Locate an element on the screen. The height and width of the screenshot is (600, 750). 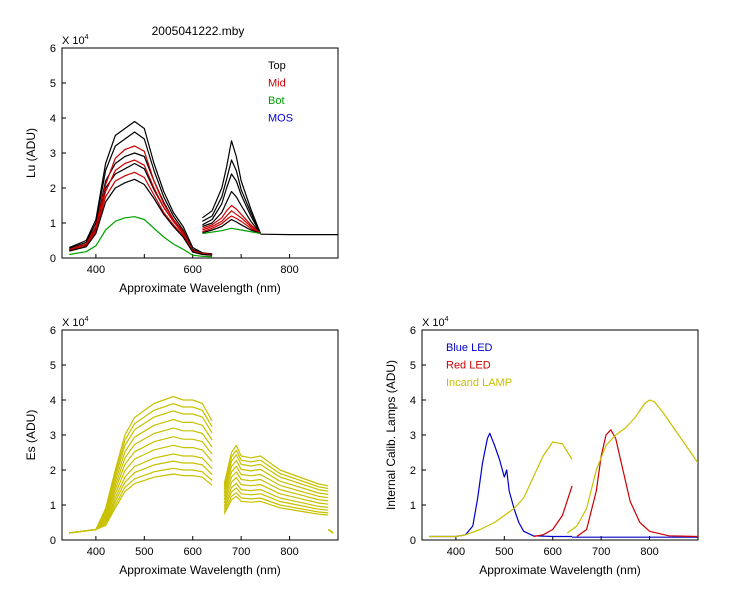
series-line-blue-led is located at coordinates (501, 485).